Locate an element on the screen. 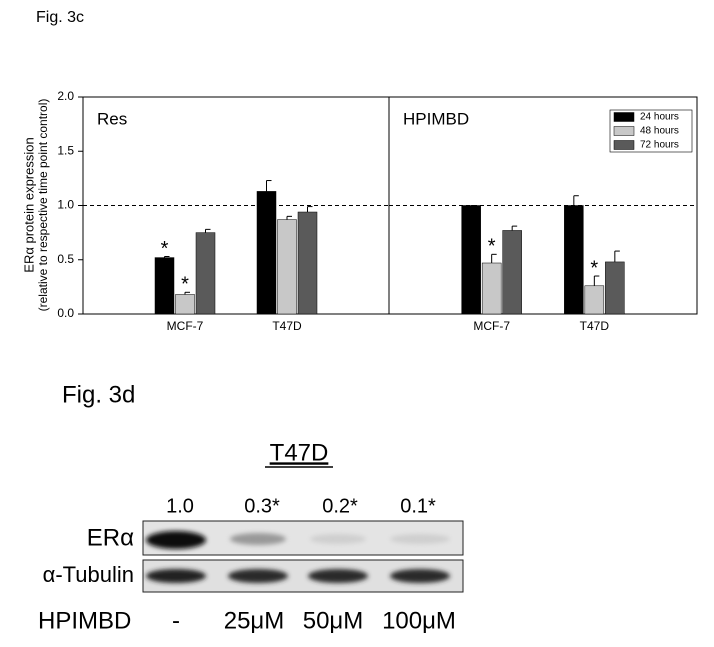 The image size is (714, 647). treatment: 100μM is located at coordinates (419, 620).